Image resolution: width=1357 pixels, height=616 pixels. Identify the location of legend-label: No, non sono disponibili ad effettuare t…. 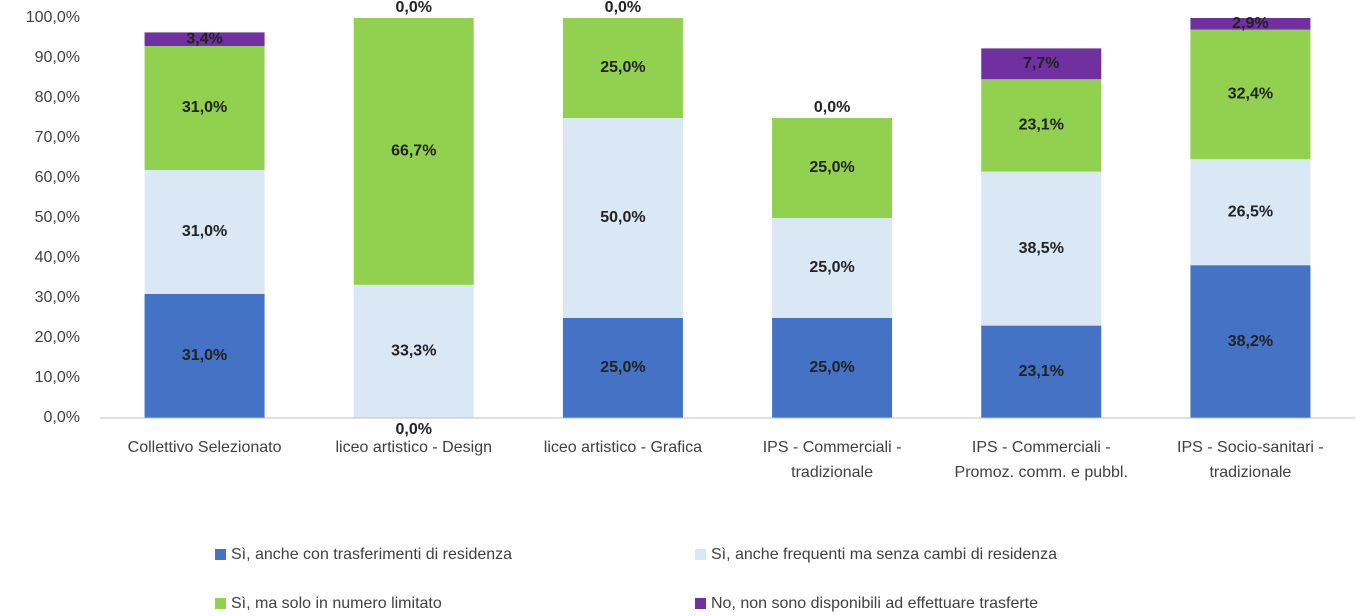
(874, 603).